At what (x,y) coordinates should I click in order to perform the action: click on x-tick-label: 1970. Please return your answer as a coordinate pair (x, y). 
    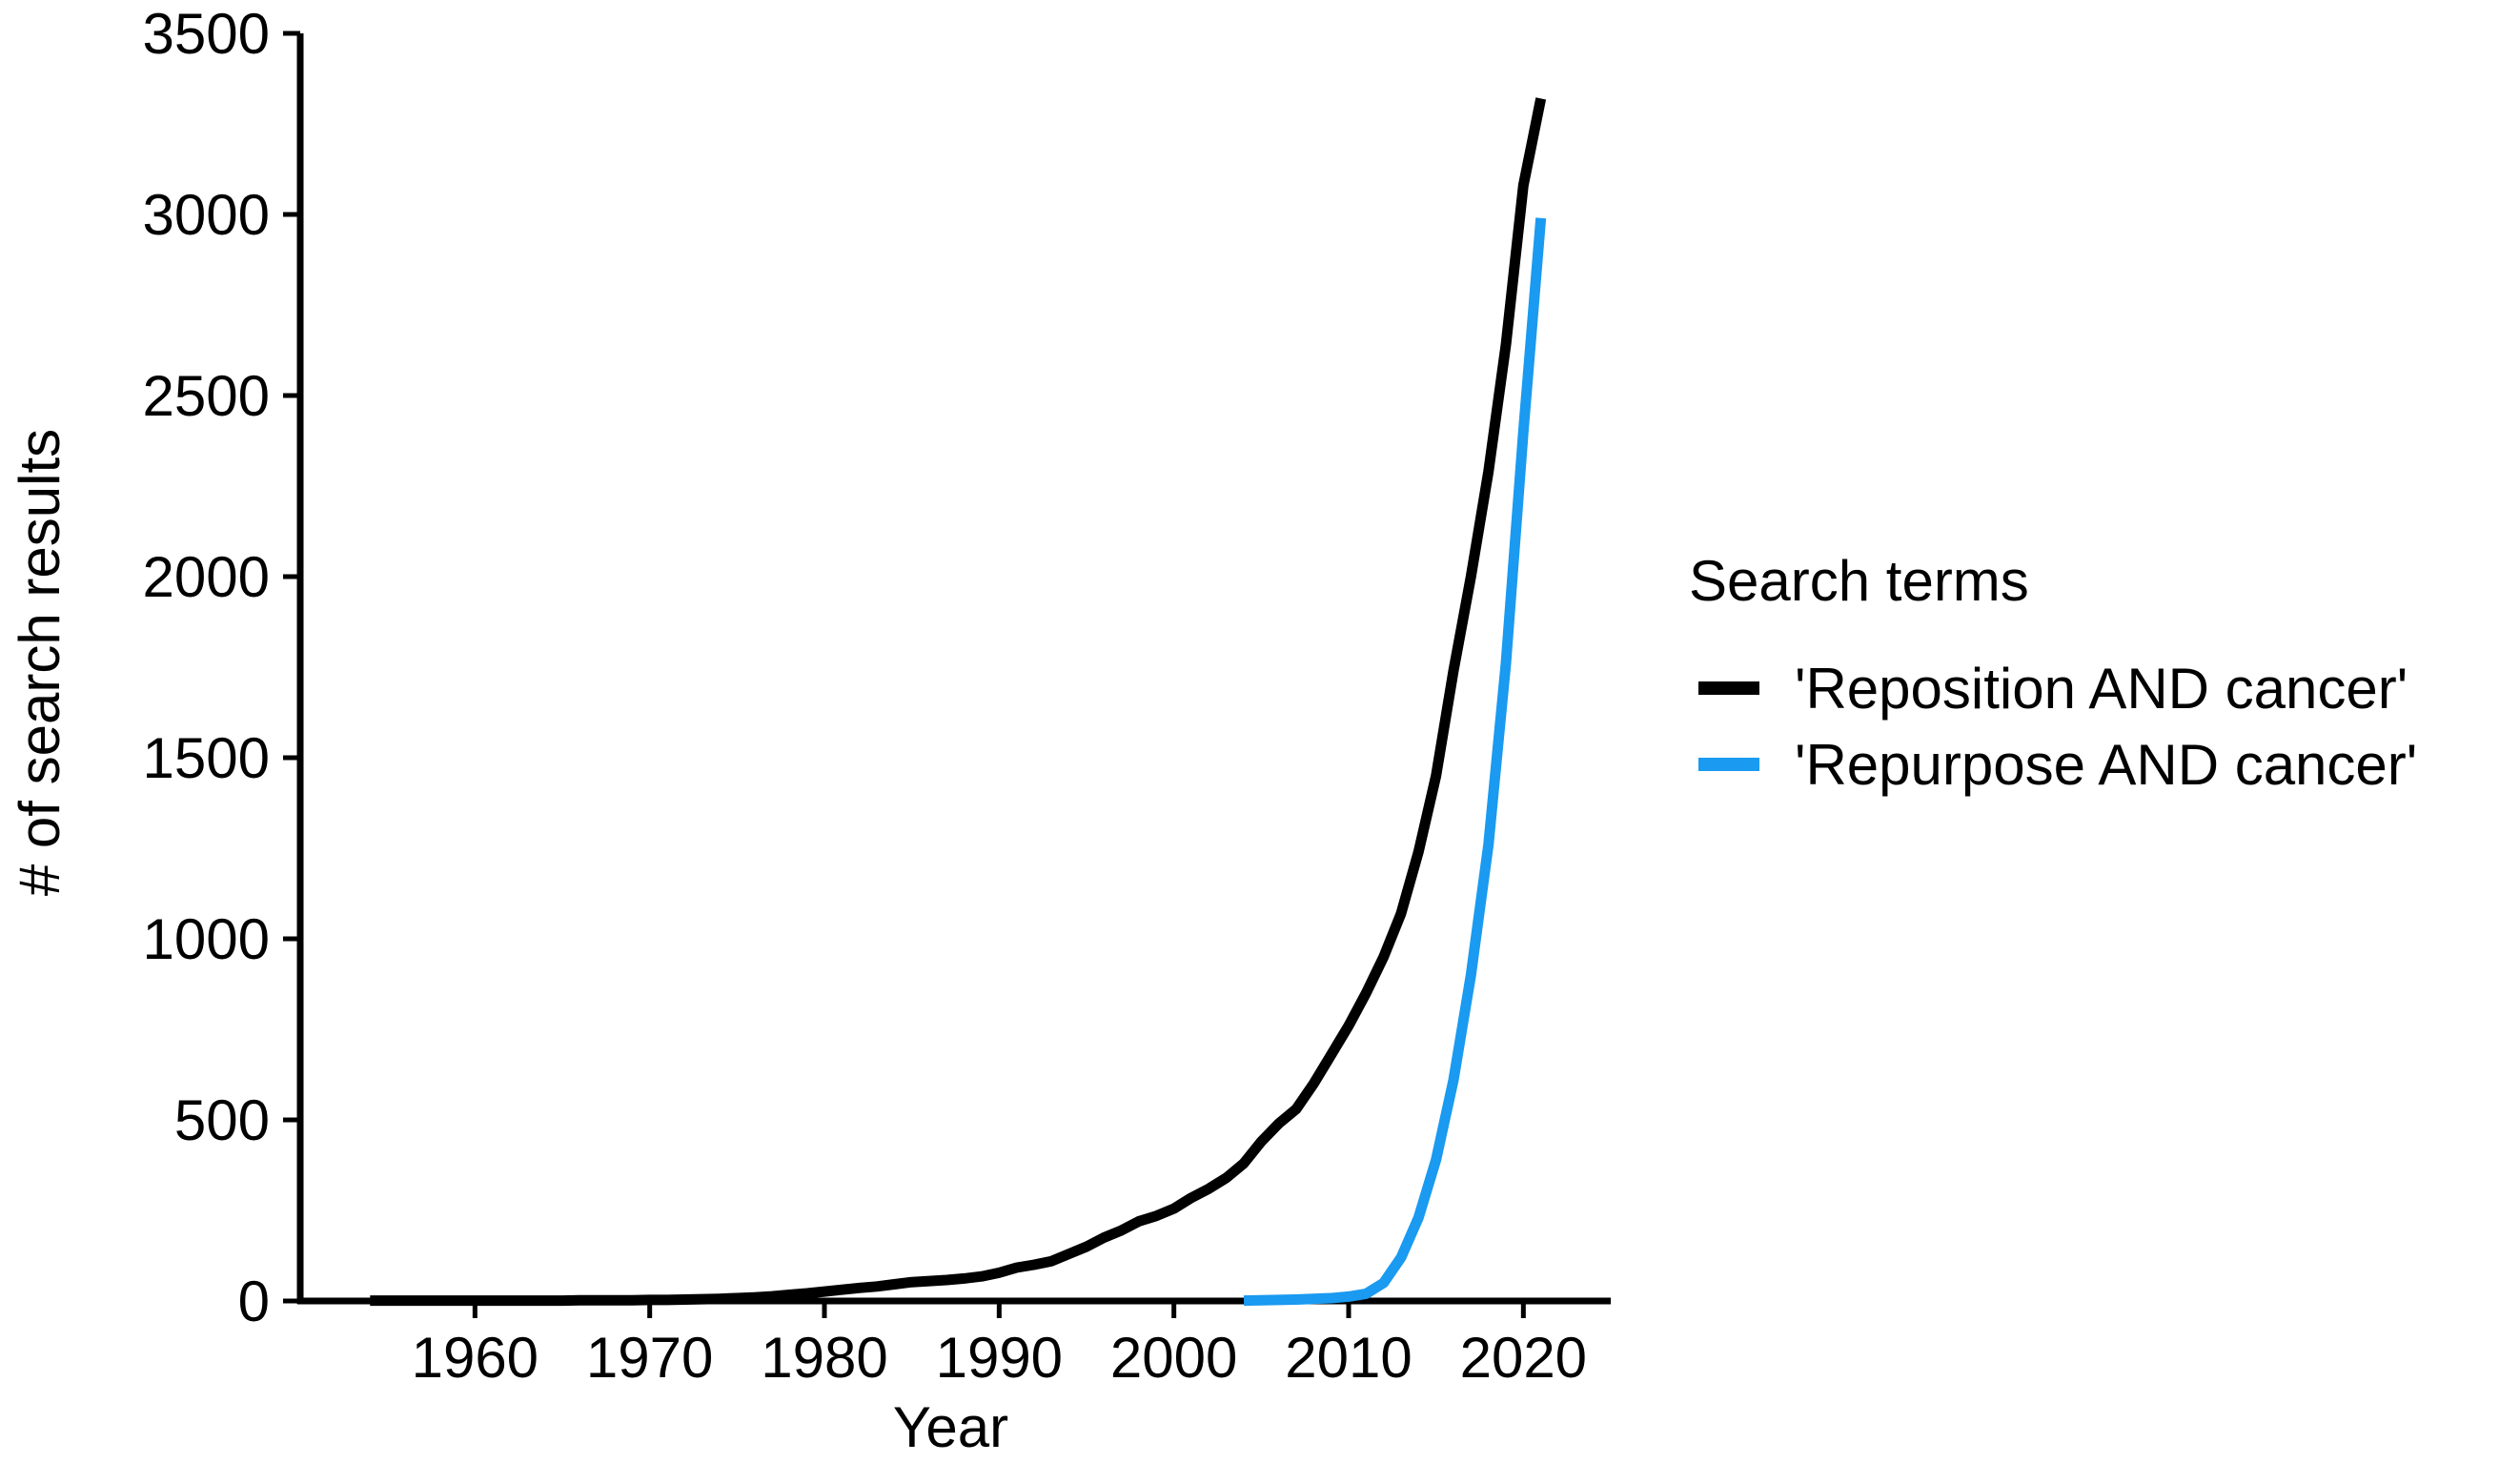
    Looking at the image, I should click on (649, 1358).